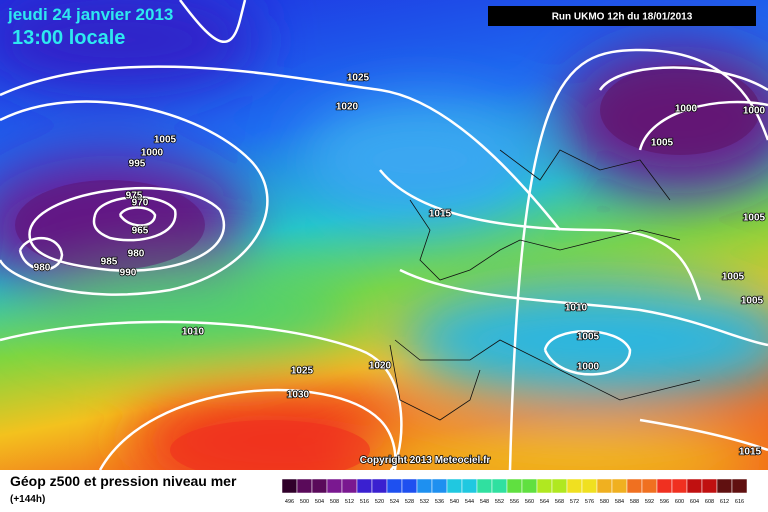  I want to click on scale-label: 600, so click(679, 502).